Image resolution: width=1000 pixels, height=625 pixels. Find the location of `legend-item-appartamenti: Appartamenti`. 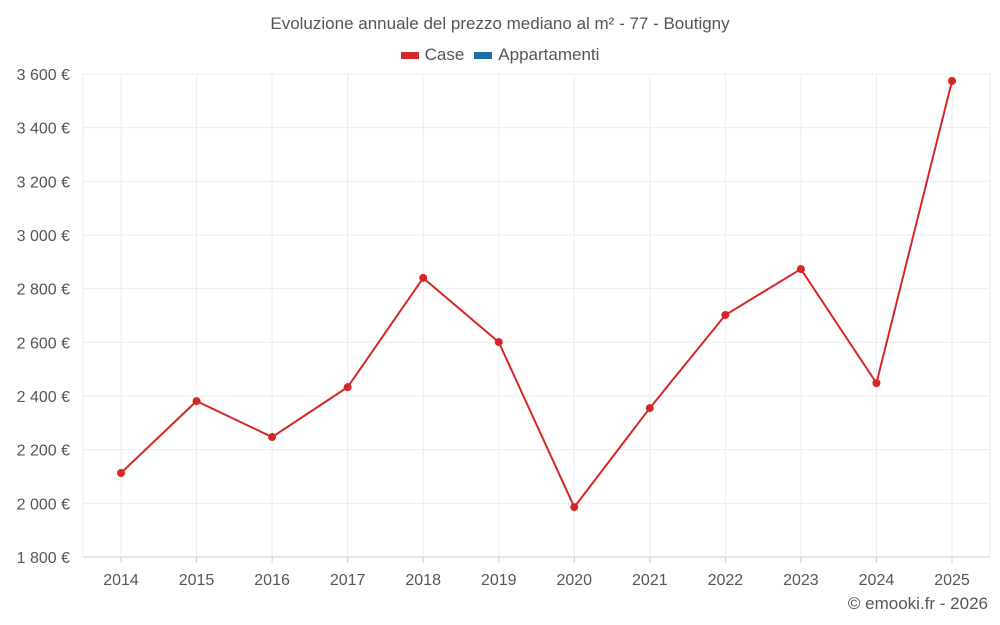

legend-item-appartamenti: Appartamenti is located at coordinates (536, 55).